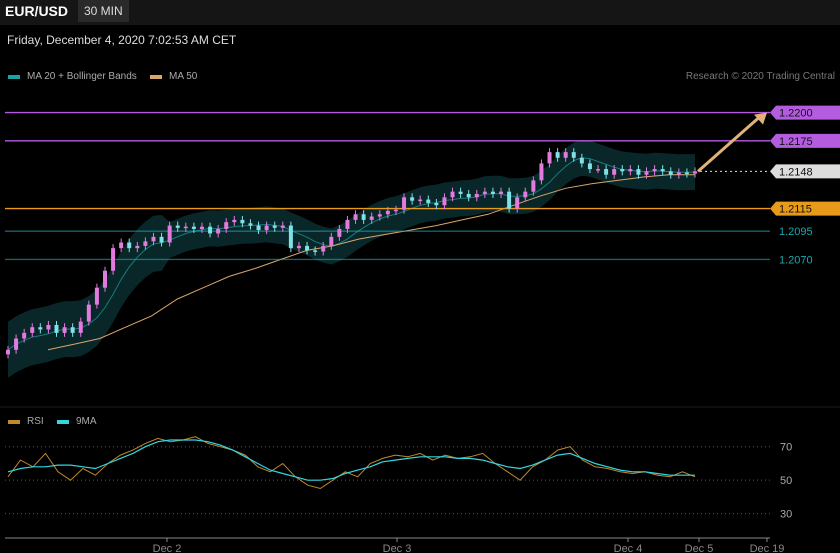 The image size is (840, 553). What do you see at coordinates (796, 142) in the screenshot?
I see `level-label-1: 1.2175` at bounding box center [796, 142].